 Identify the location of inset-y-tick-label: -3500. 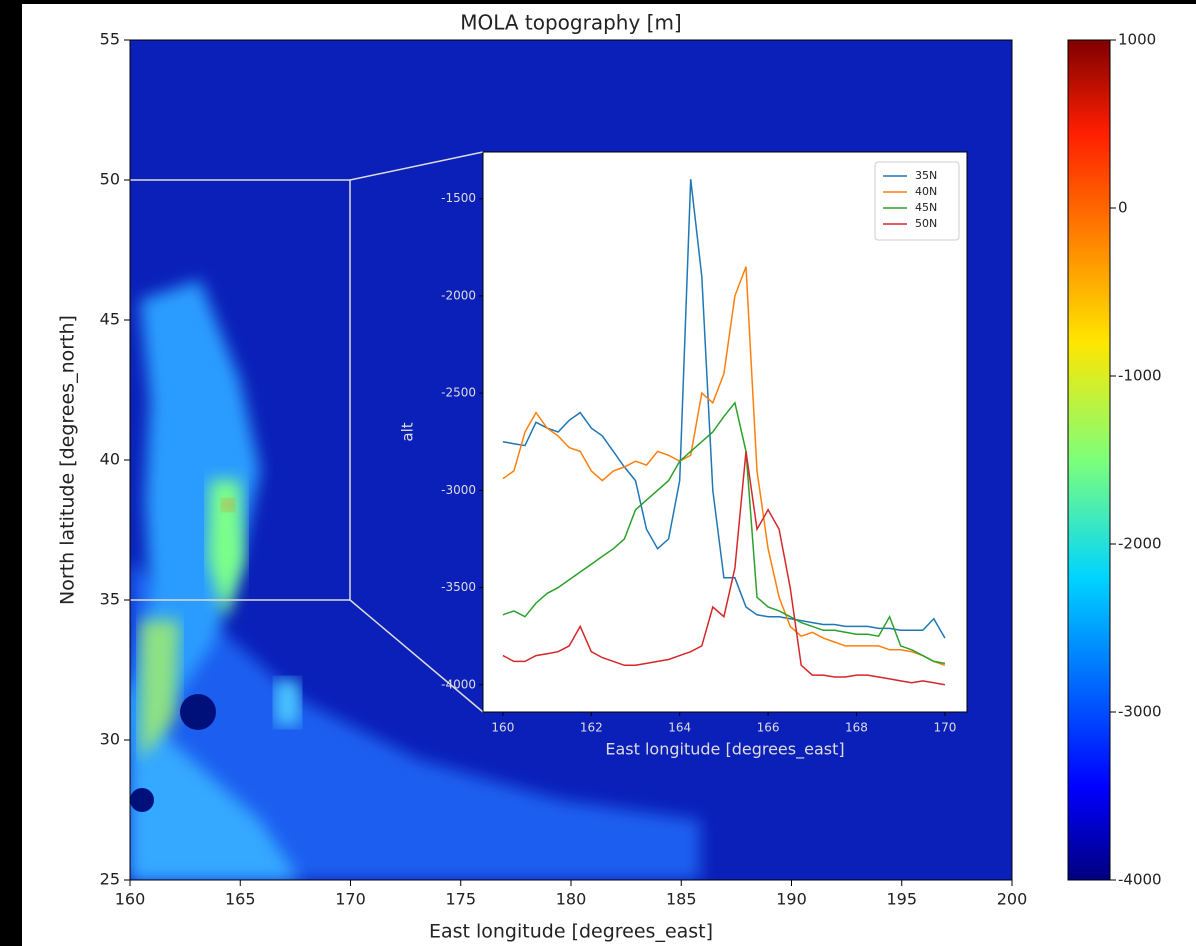
(458, 587).